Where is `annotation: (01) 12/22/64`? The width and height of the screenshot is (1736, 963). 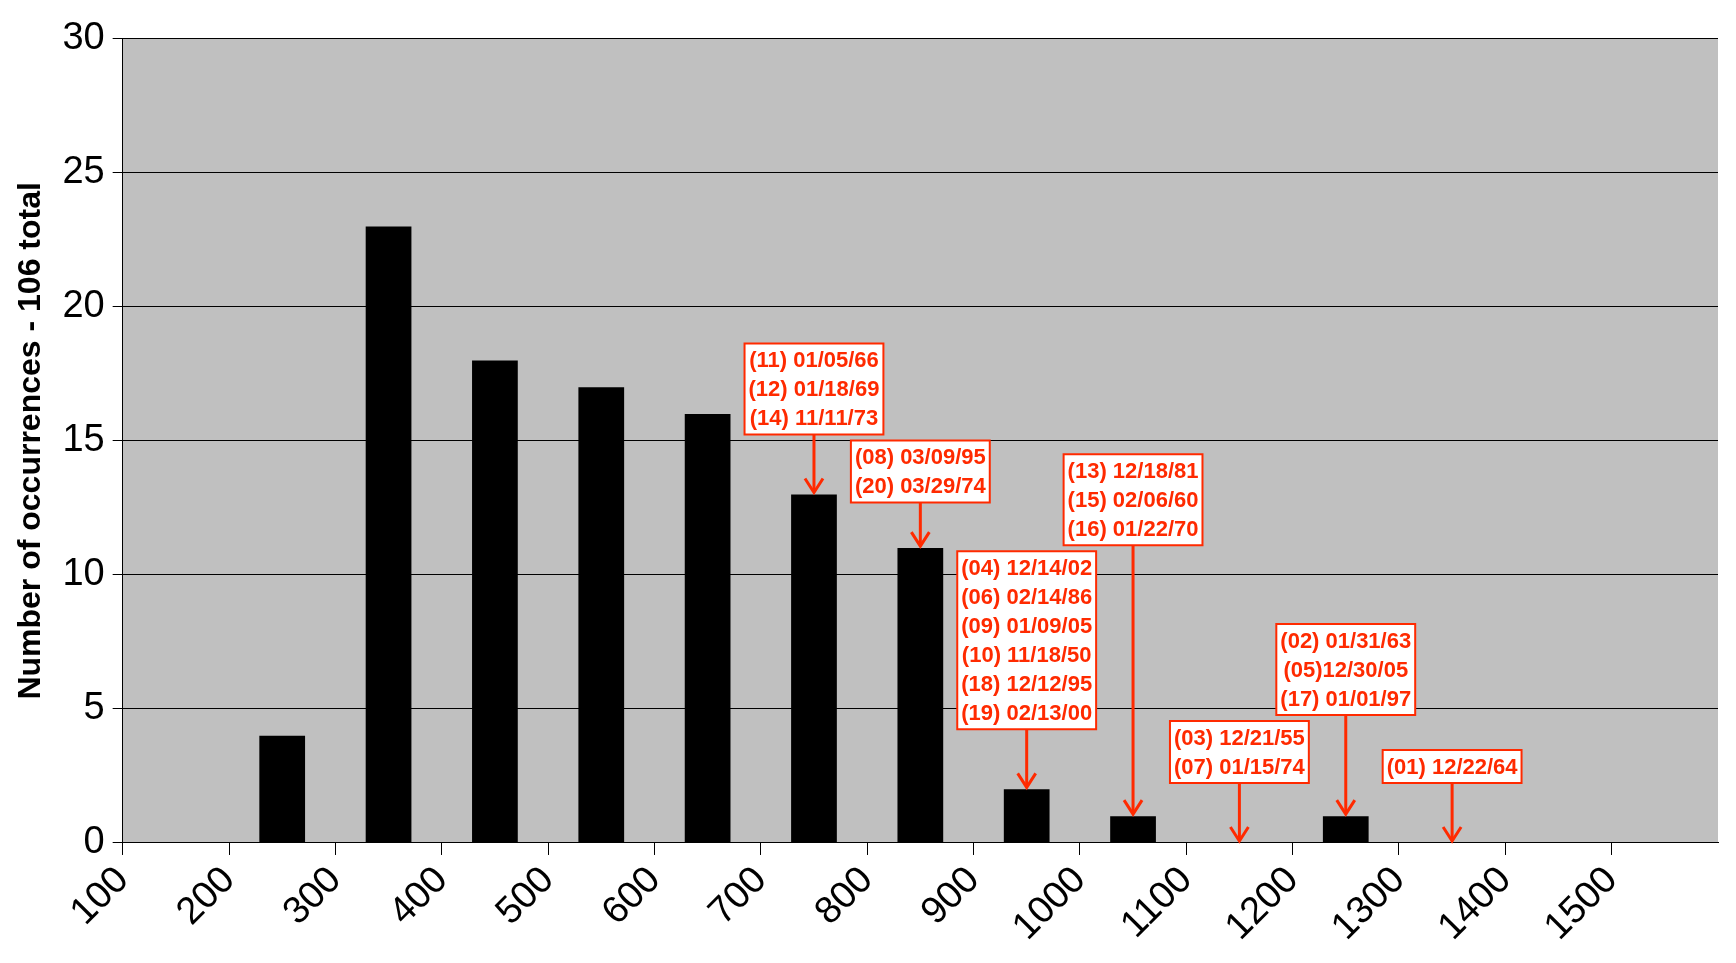
annotation: (01) 12/22/64 is located at coordinates (1452, 766).